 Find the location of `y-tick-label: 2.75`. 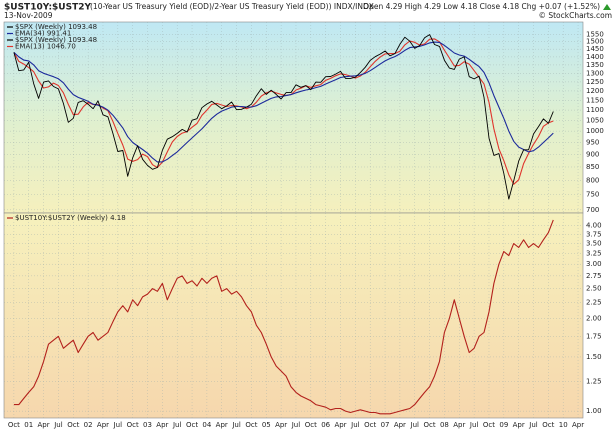

y-tick-label: 2.75 is located at coordinates (594, 276).